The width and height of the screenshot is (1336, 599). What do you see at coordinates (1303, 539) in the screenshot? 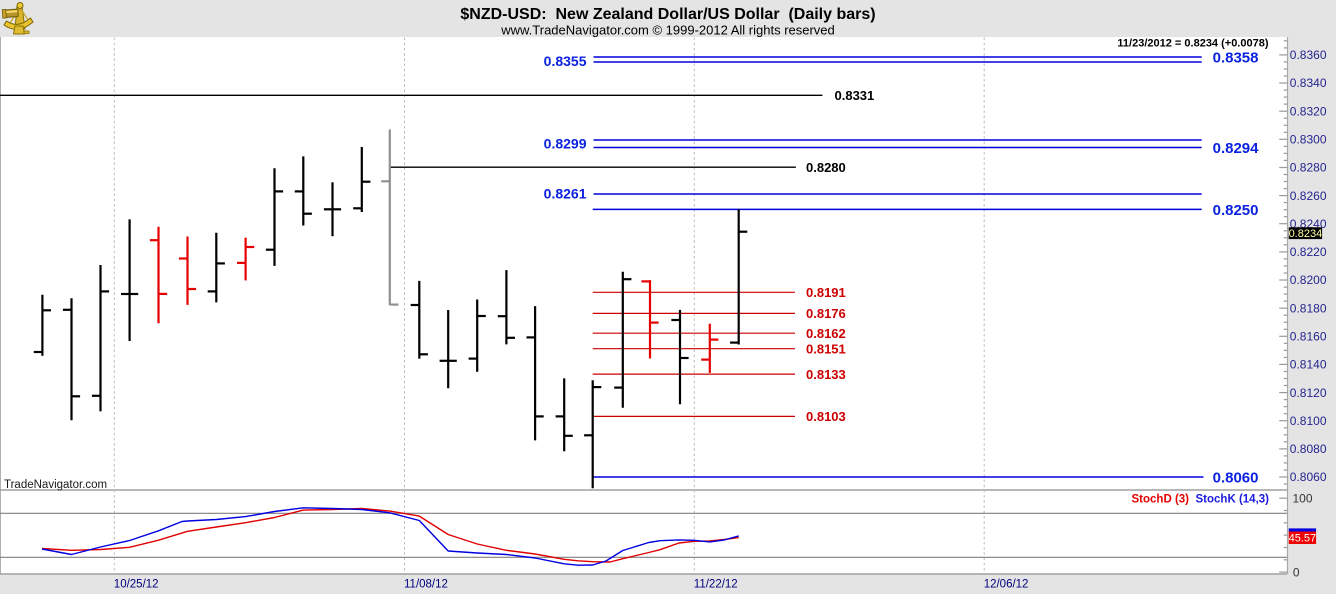
I see `svg-text: 45.57` at bounding box center [1303, 539].